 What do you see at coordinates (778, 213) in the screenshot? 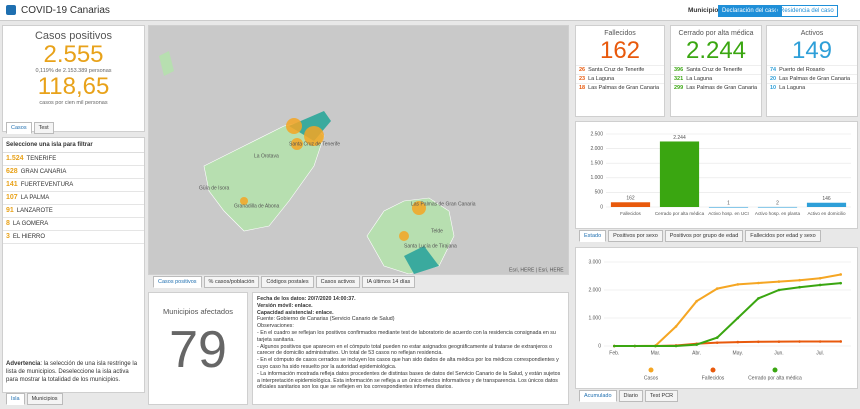
I see `x-tick-label: Activo hosp. en planta` at bounding box center [778, 213].